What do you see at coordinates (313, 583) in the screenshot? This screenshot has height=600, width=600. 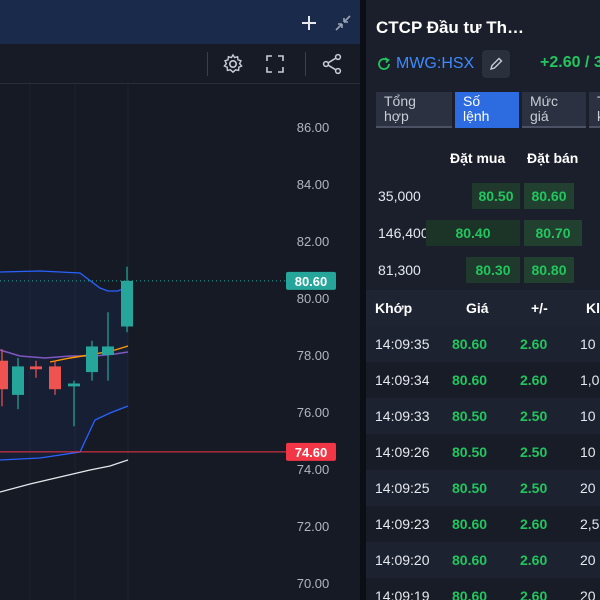 I see `y-tick-label: 70.00` at bounding box center [313, 583].